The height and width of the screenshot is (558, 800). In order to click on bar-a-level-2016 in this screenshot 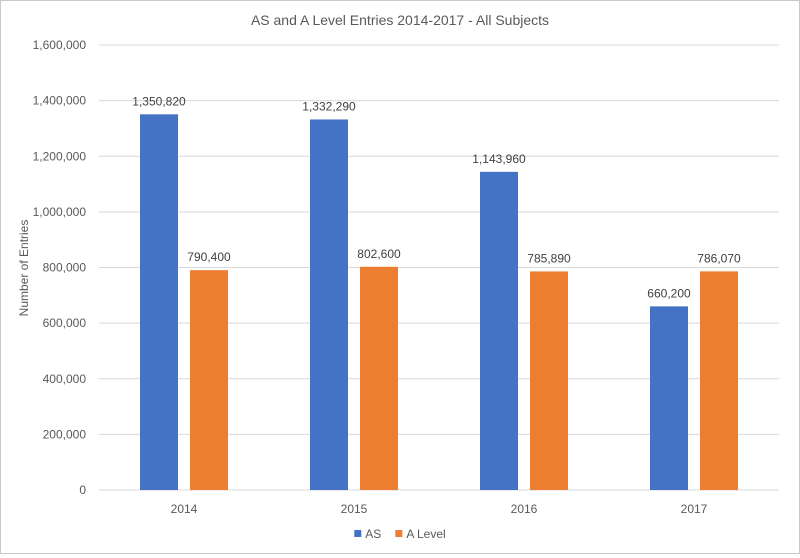, I will do `click(549, 380)`.